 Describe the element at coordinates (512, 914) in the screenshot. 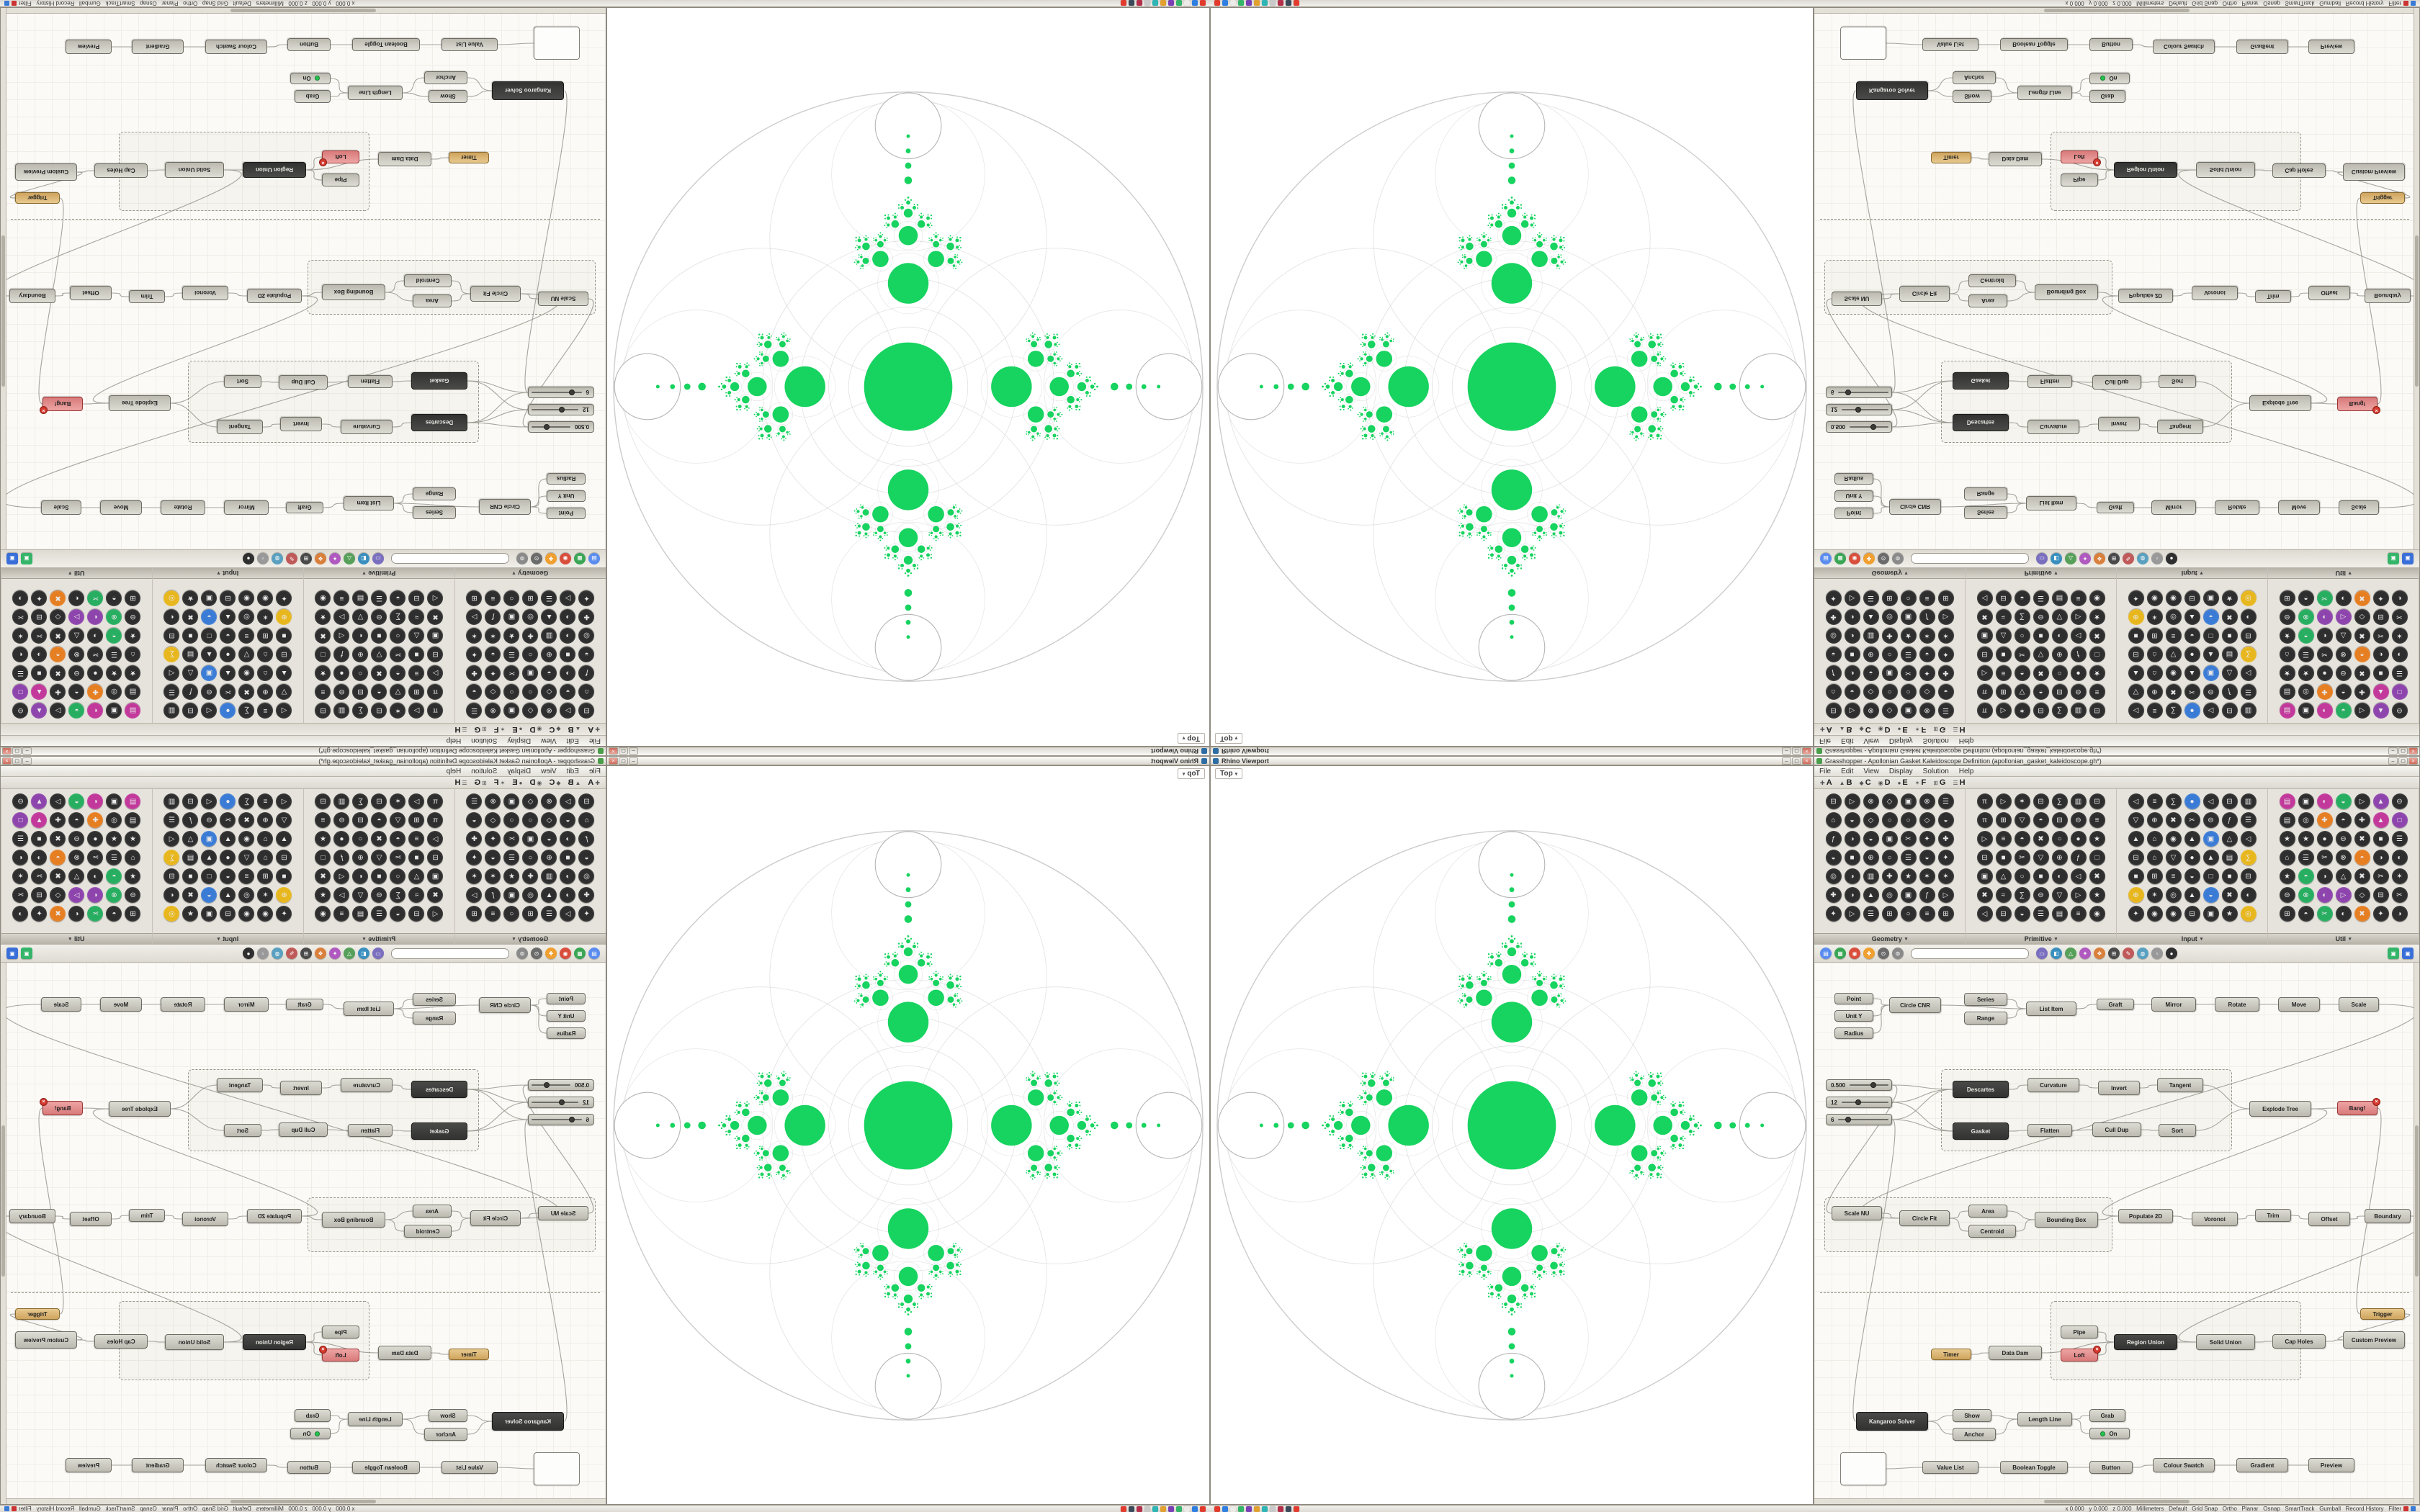

I see `palette-component-icon: ○` at that location.